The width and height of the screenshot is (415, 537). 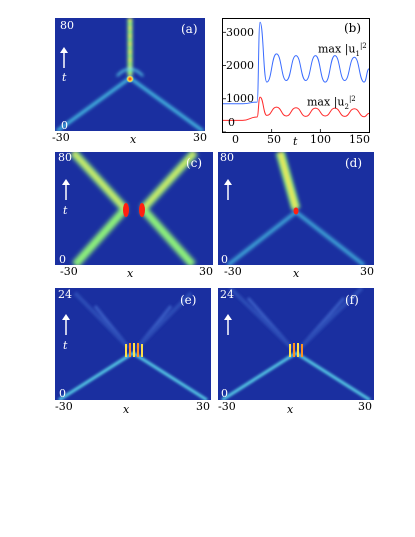 What do you see at coordinates (62, 259) in the screenshot?
I see `panel-c-t-bottom: 0` at bounding box center [62, 259].